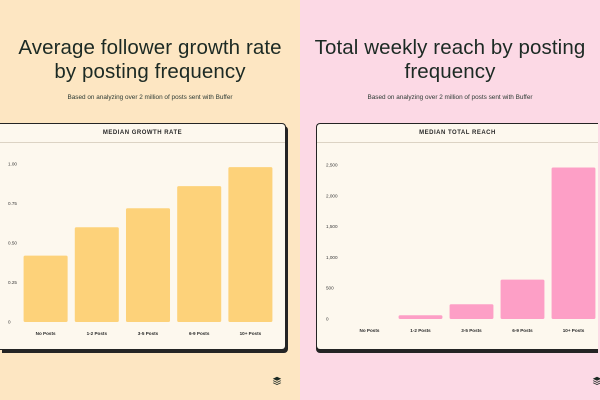 Image resolution: width=600 pixels, height=400 pixels. Describe the element at coordinates (142, 133) in the screenshot. I see `chart-title: MEDIAN GROWTH RATE` at that location.